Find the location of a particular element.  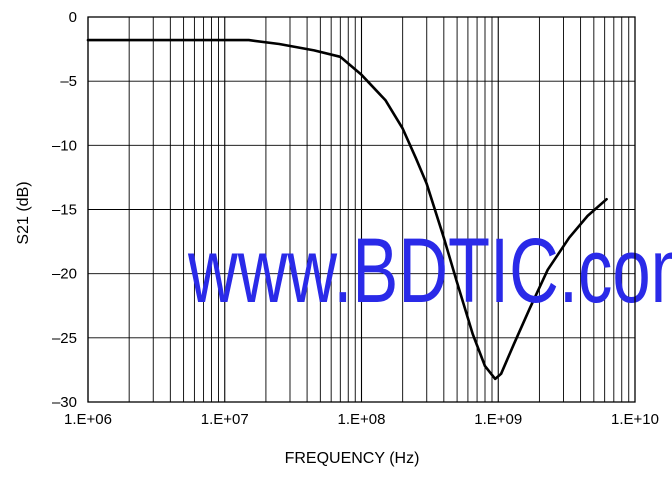

x-tick-label: 1.E+08 is located at coordinates (362, 419).